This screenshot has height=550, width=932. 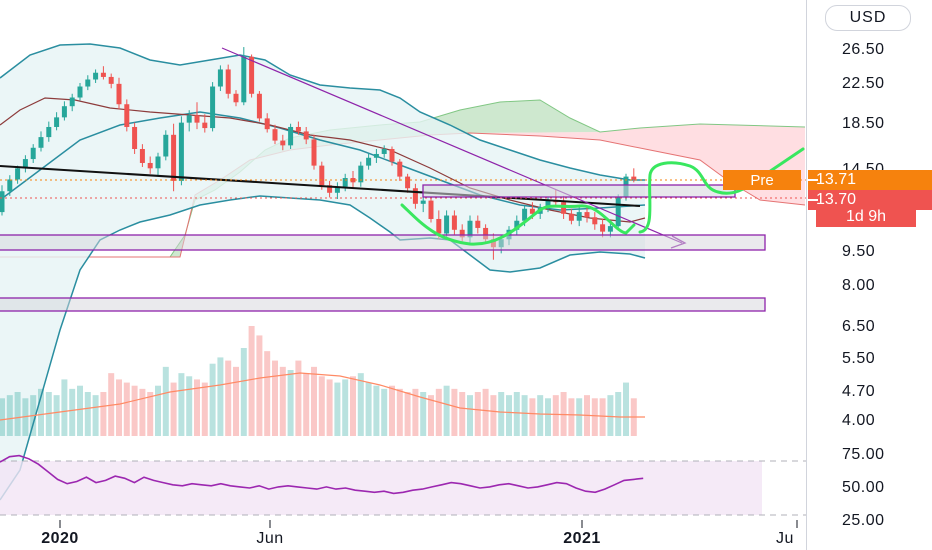 I want to click on ichimoku-cloud-bear, so click(x=637, y=164).